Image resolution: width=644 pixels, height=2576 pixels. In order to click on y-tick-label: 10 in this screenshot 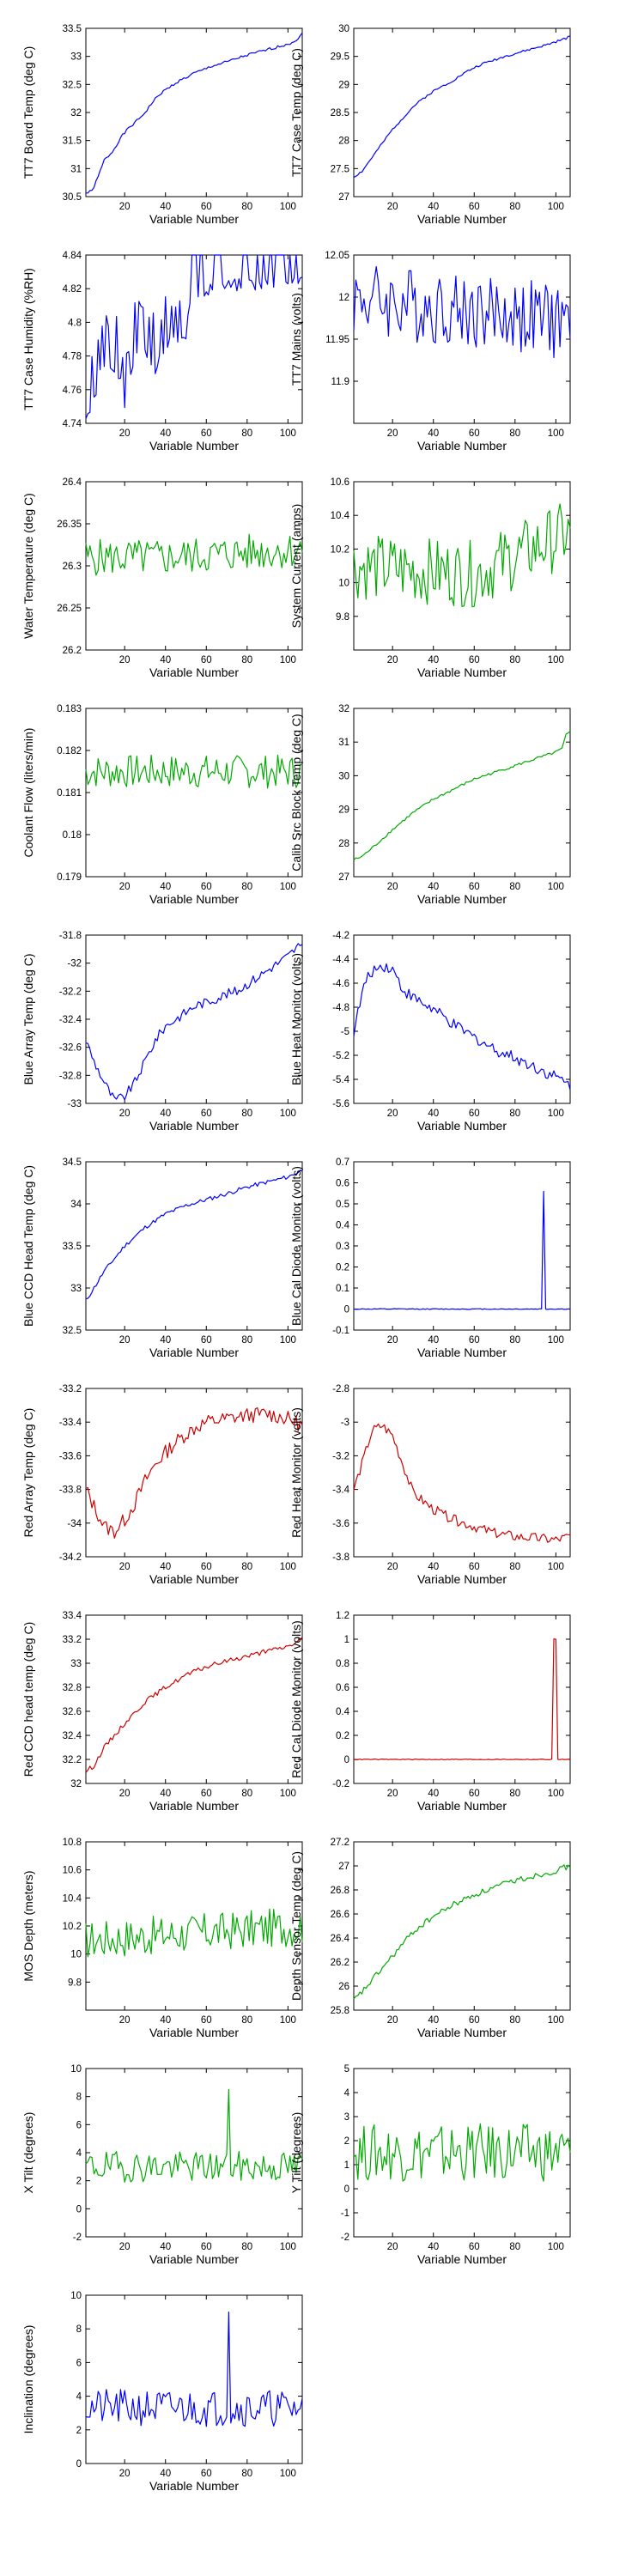, I will do `click(76, 2069)`.